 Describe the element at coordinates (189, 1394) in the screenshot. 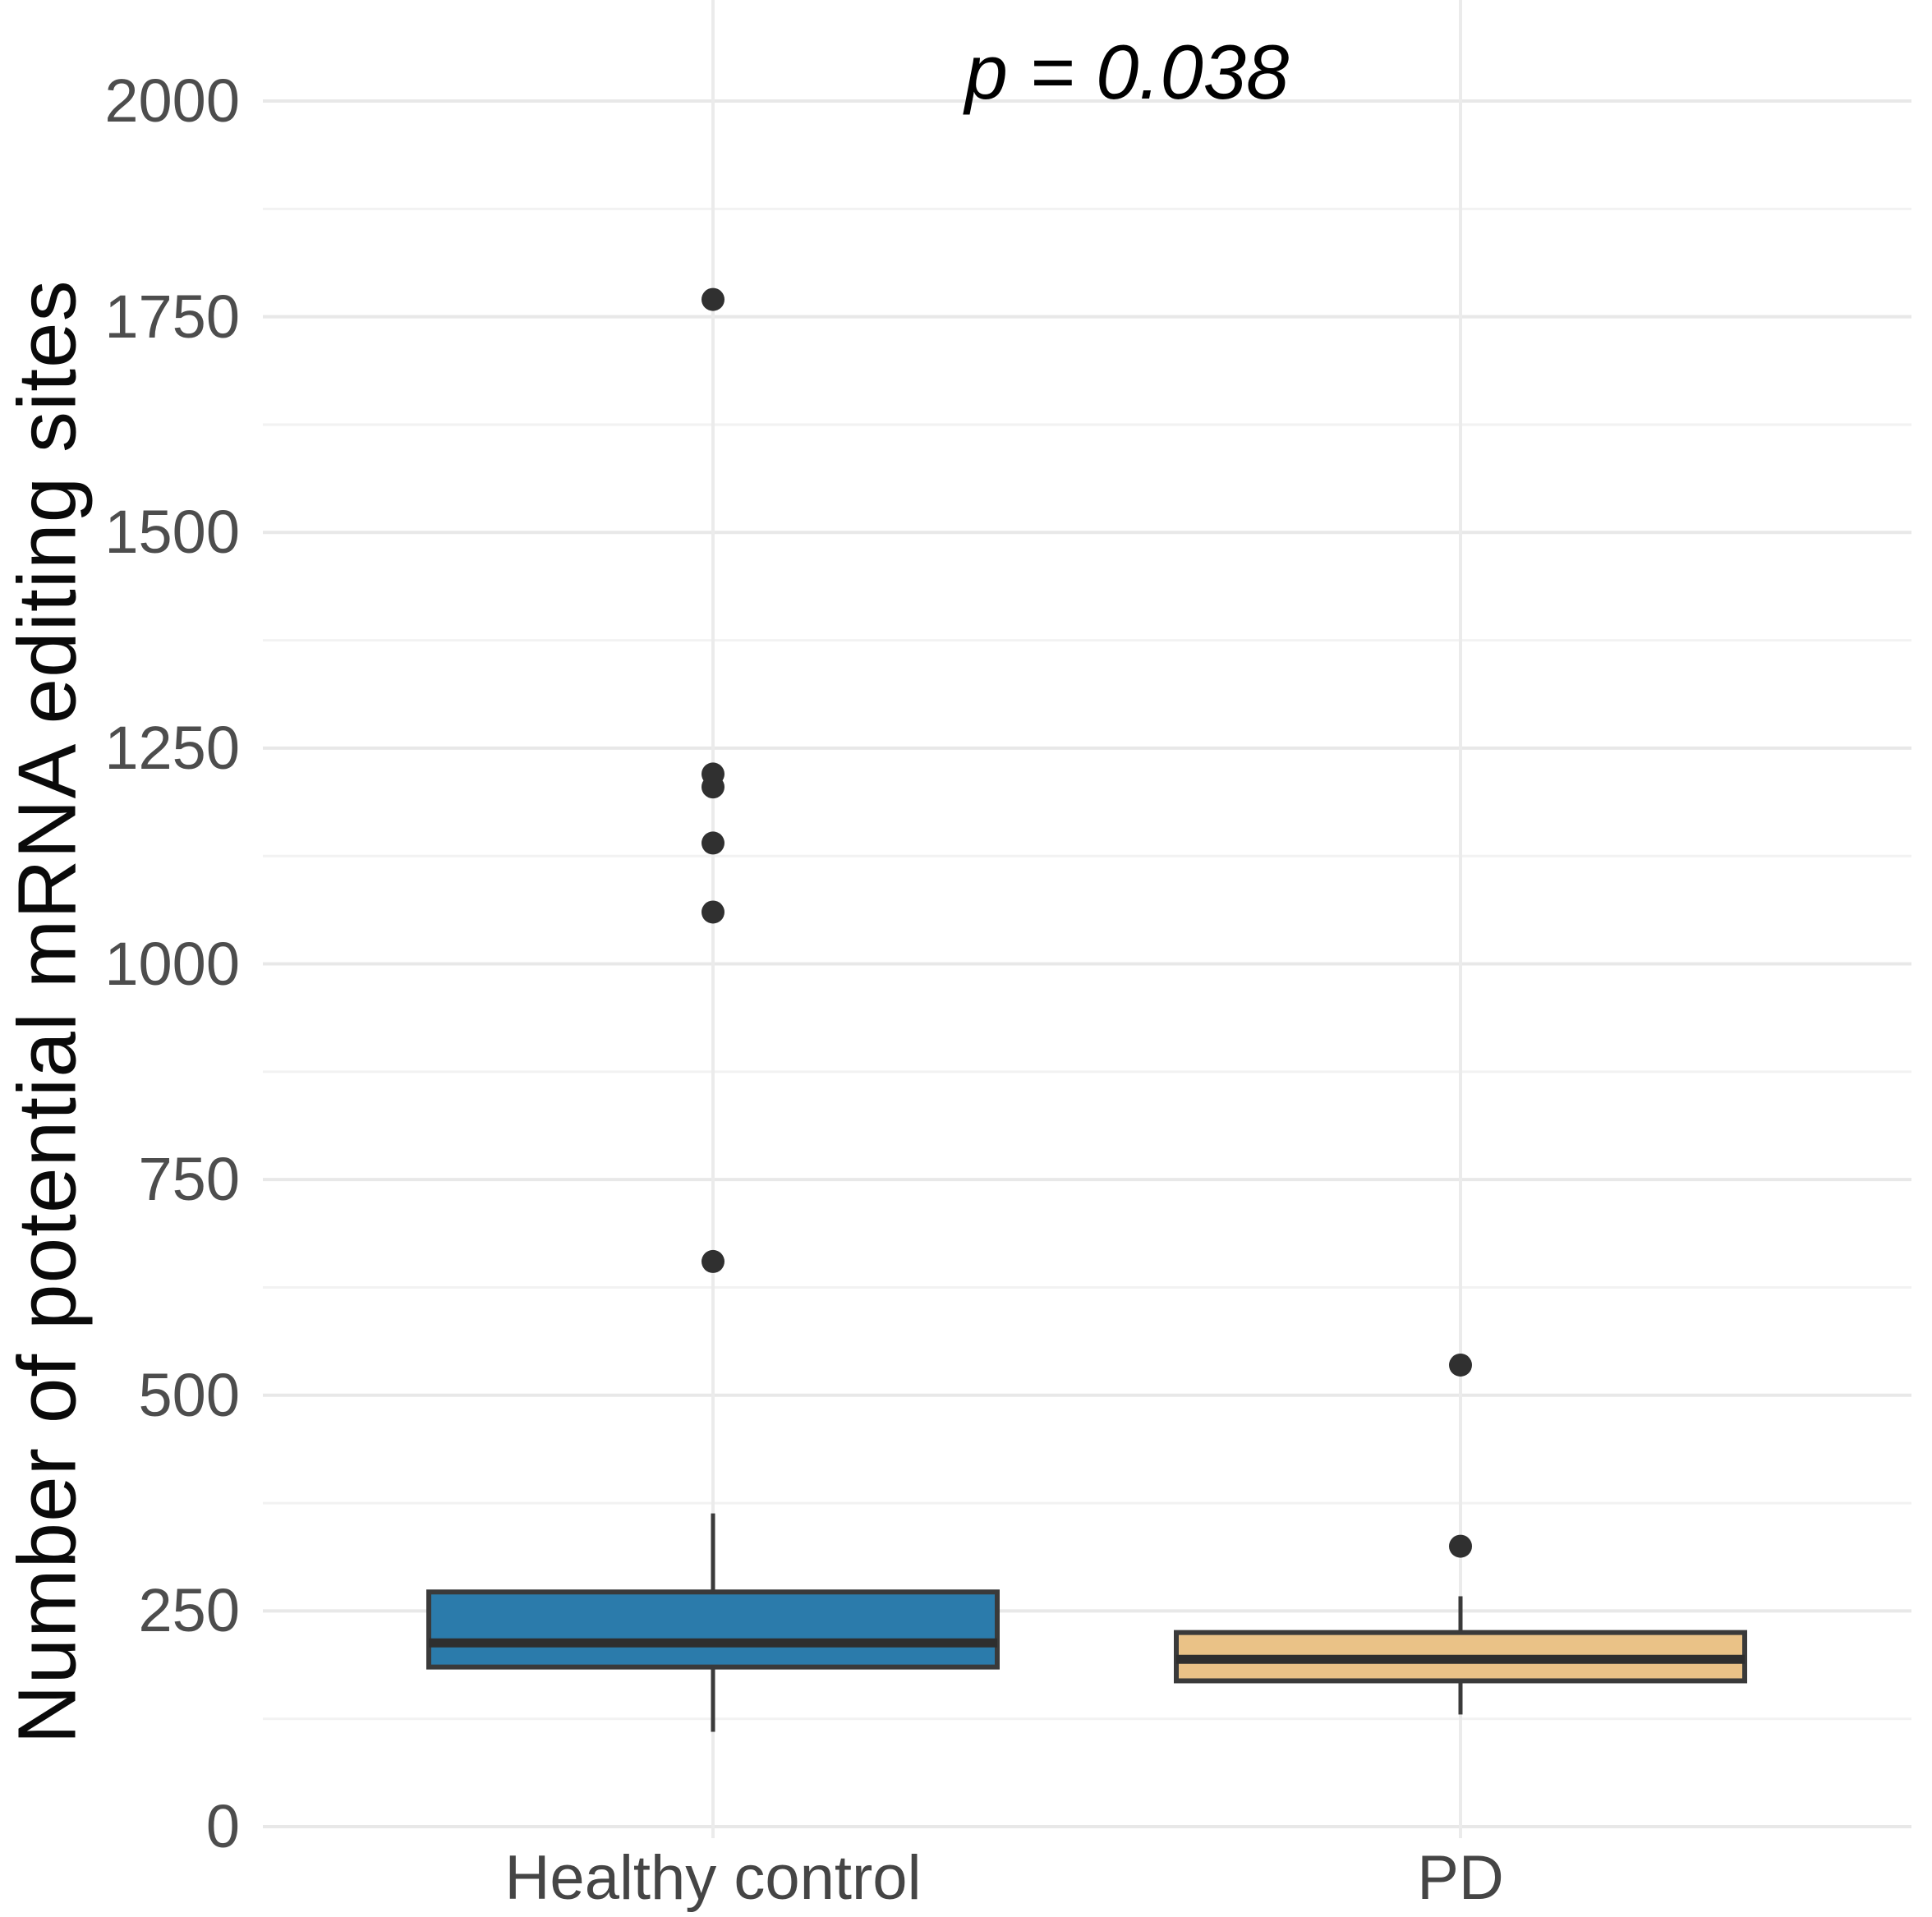

I see `y-tick-label: 500` at that location.